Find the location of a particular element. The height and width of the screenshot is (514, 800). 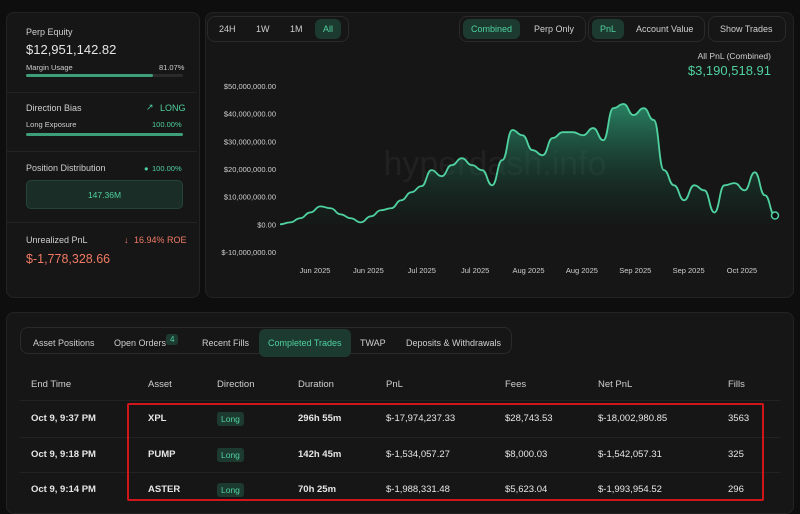

value: LONG is located at coordinates (173, 108).